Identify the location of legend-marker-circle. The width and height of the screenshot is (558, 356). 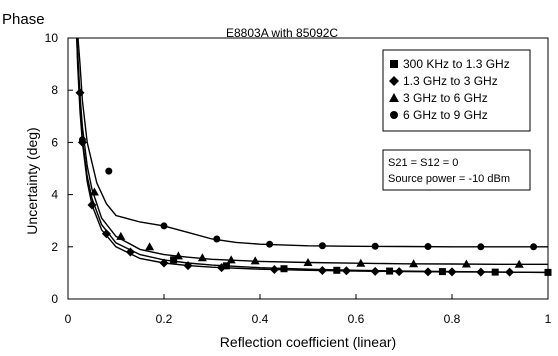
(394, 115).